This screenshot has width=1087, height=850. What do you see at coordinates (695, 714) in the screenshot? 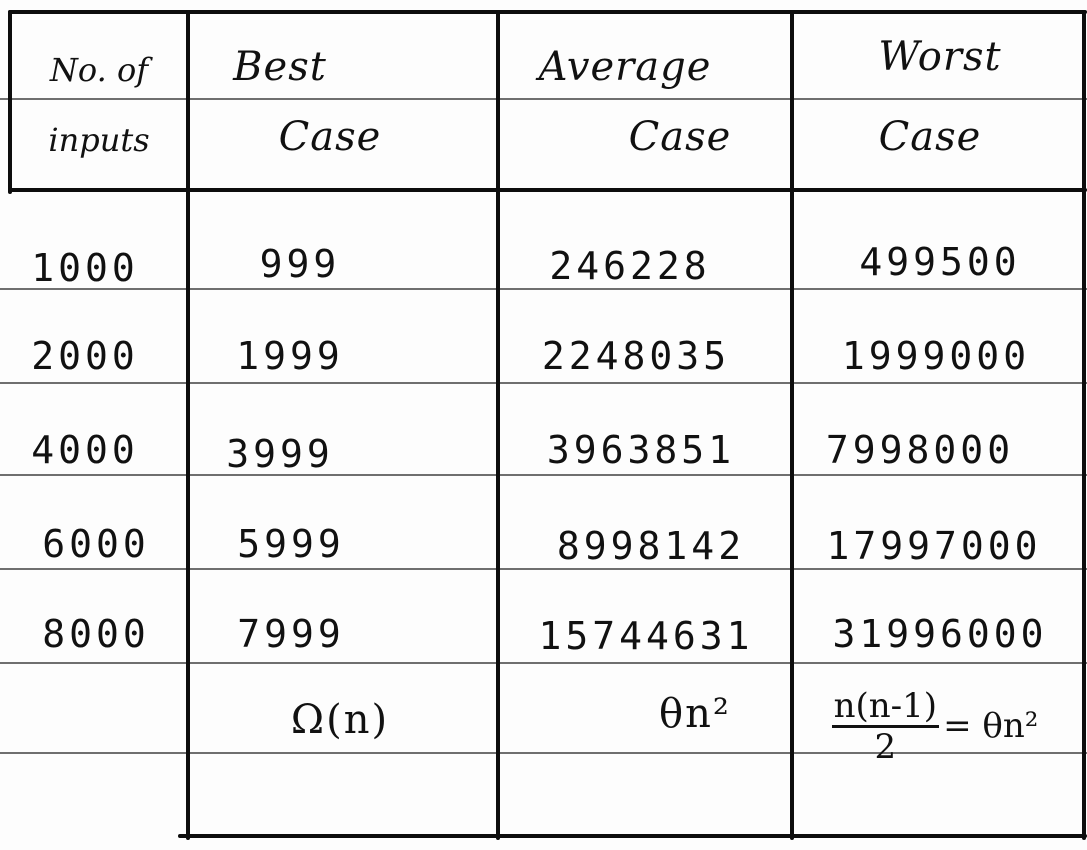
I see `average-case-complexity: θn²` at bounding box center [695, 714].